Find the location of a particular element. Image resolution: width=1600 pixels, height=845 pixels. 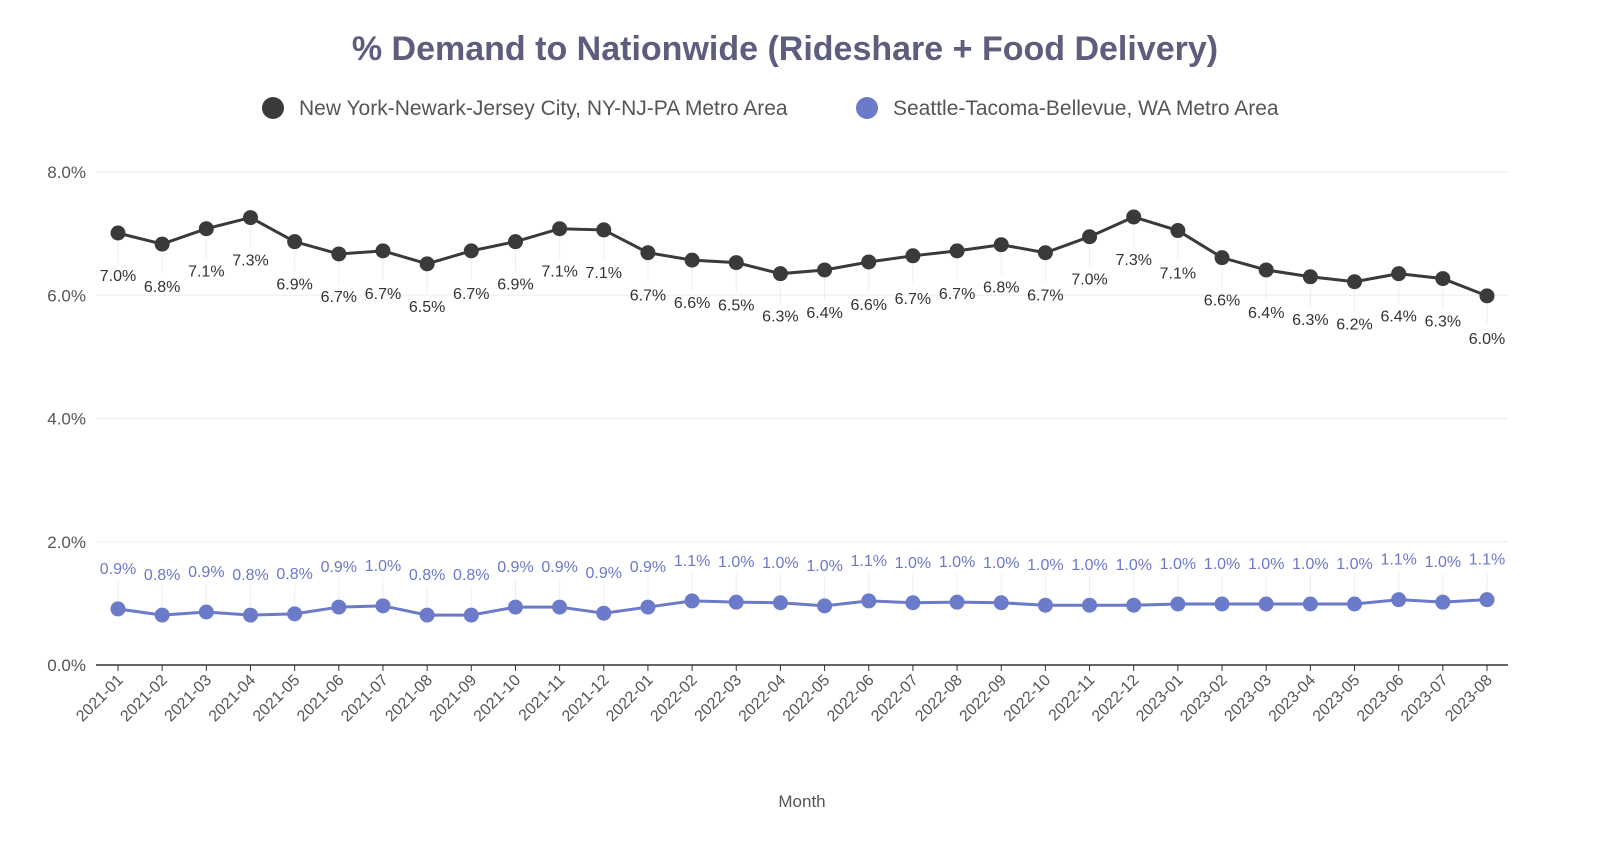

data-label: 6.8% is located at coordinates (1001, 288).